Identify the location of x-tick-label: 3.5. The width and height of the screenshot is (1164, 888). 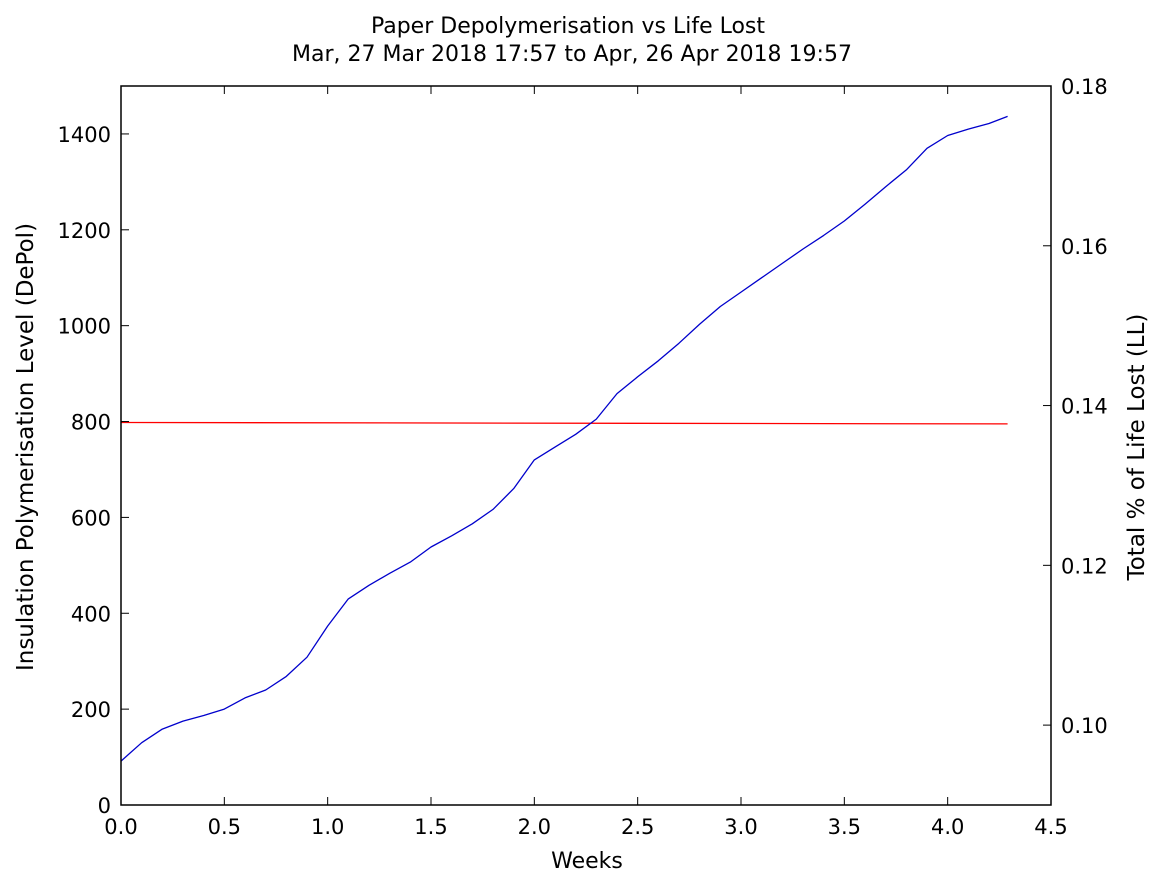
(844, 827).